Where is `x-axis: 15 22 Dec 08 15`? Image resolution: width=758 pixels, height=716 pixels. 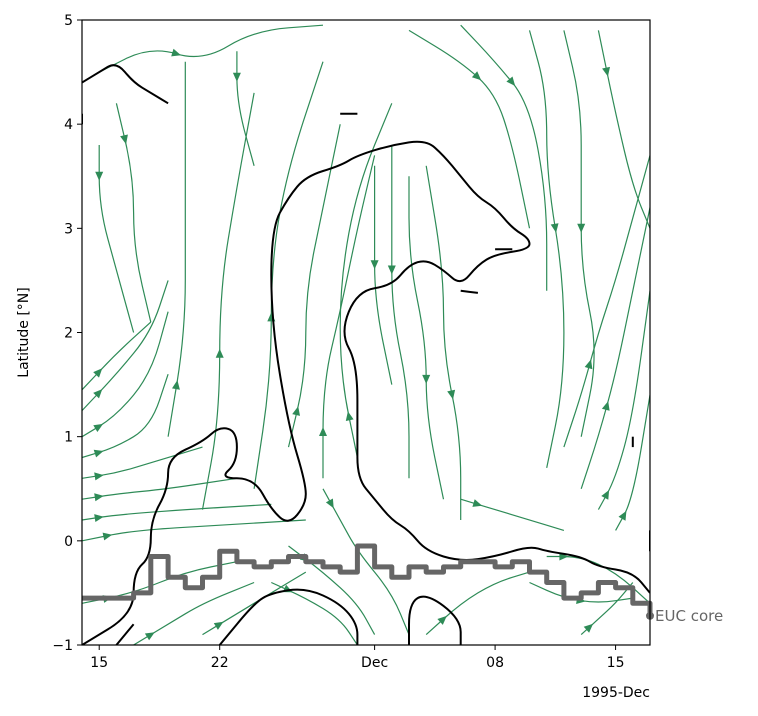
x-axis: 15 22 Dec 08 15 is located at coordinates (357, 658).